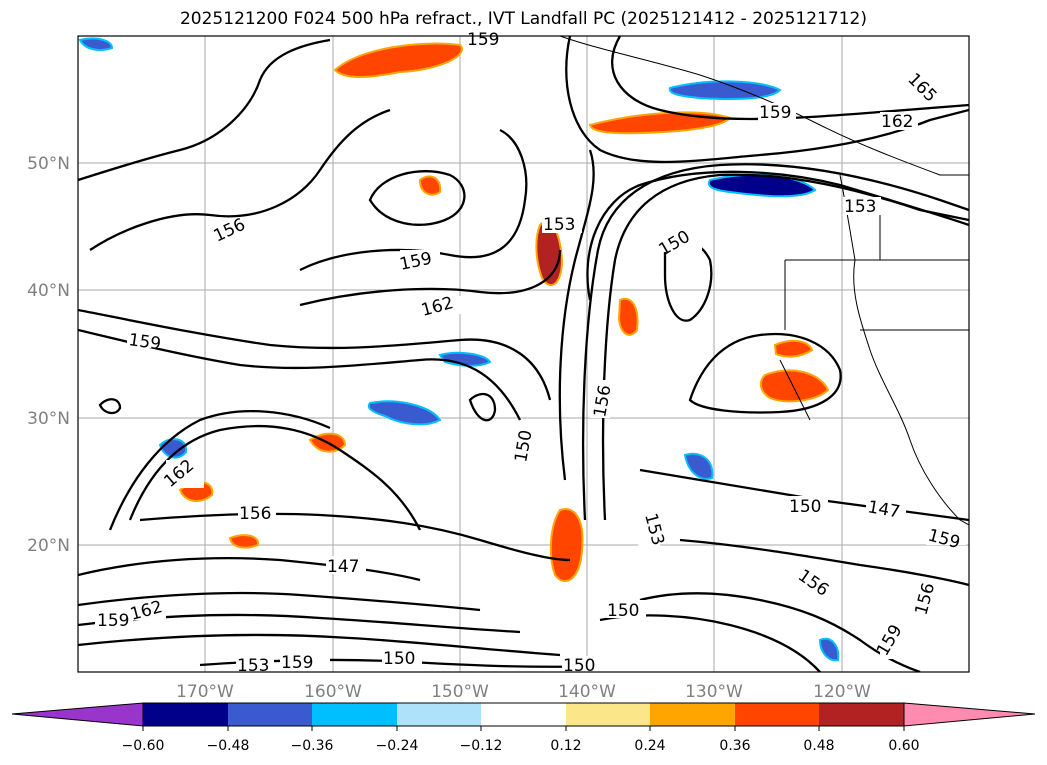  Describe the element at coordinates (312, 746) in the screenshot. I see `colorbar-tick-label: −0.36` at that location.